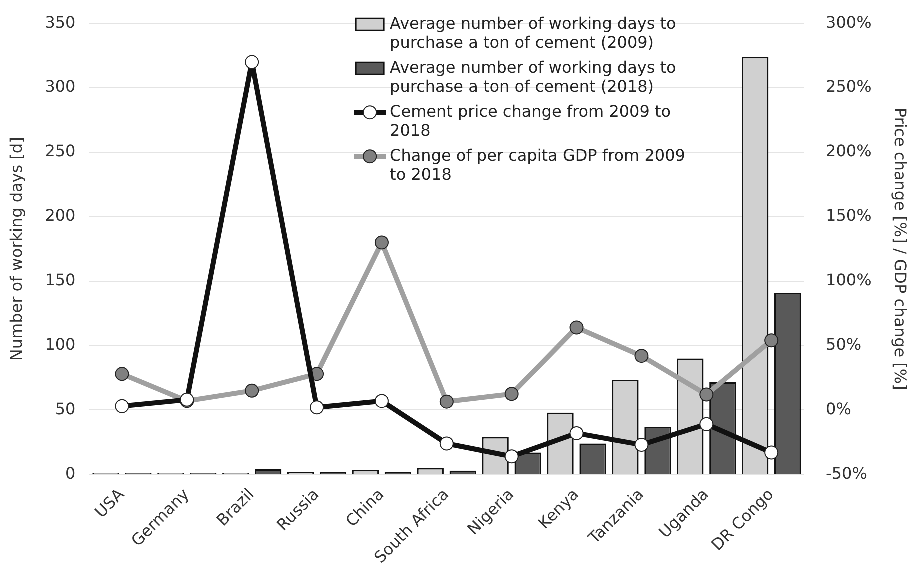  I want to click on y-tick-label: 150, so click(60, 280).